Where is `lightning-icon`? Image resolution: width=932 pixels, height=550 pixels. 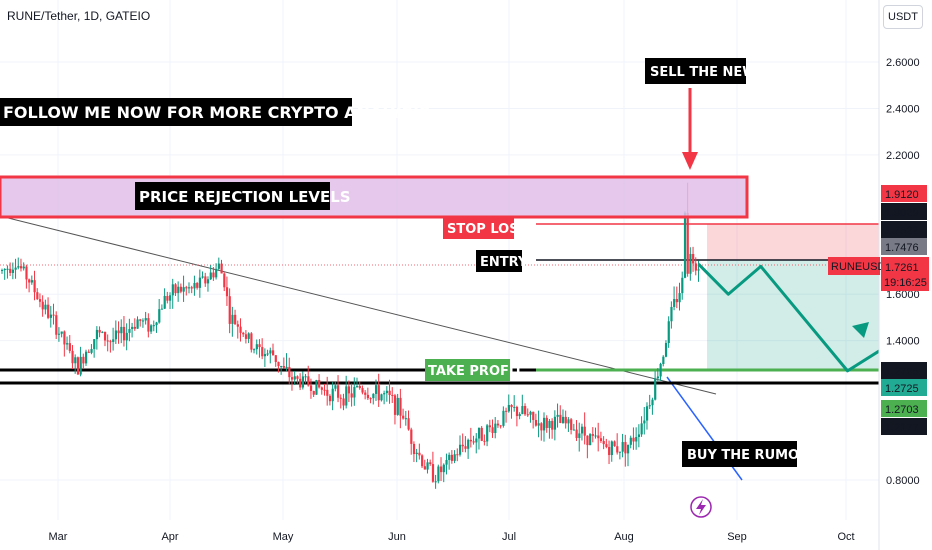
lightning-icon is located at coordinates (701, 507).